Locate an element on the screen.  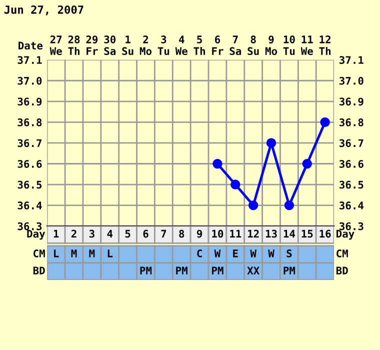
x-tick-label: 1 is located at coordinates (56, 234).